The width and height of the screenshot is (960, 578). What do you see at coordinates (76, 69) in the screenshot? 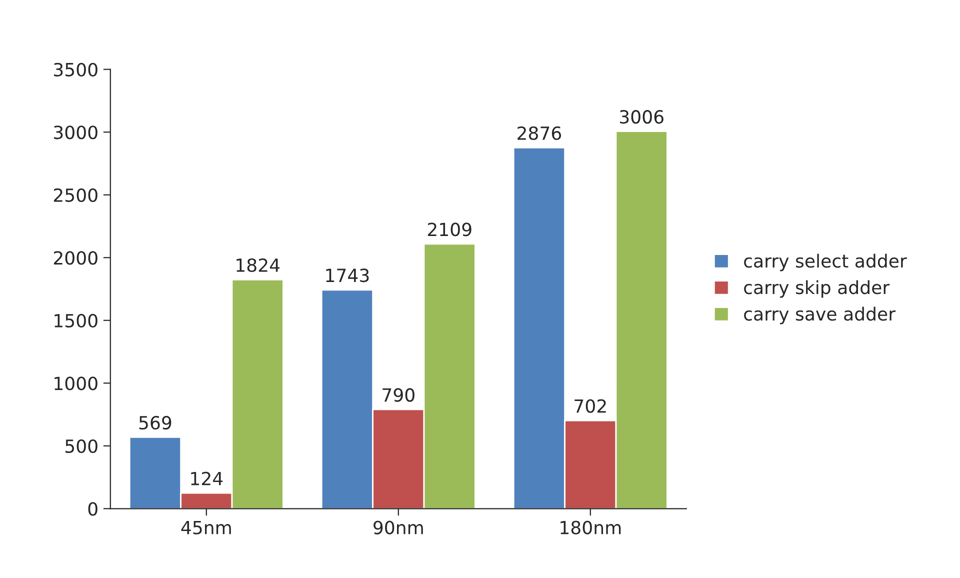
I see `y-tick-label: 3500` at bounding box center [76, 69].